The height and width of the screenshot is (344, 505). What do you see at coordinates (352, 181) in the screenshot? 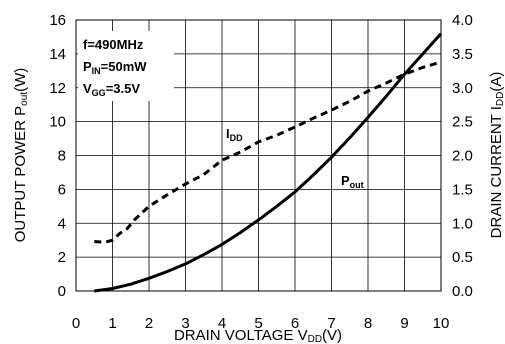
I see `series-label-pout: Pout` at bounding box center [352, 181].